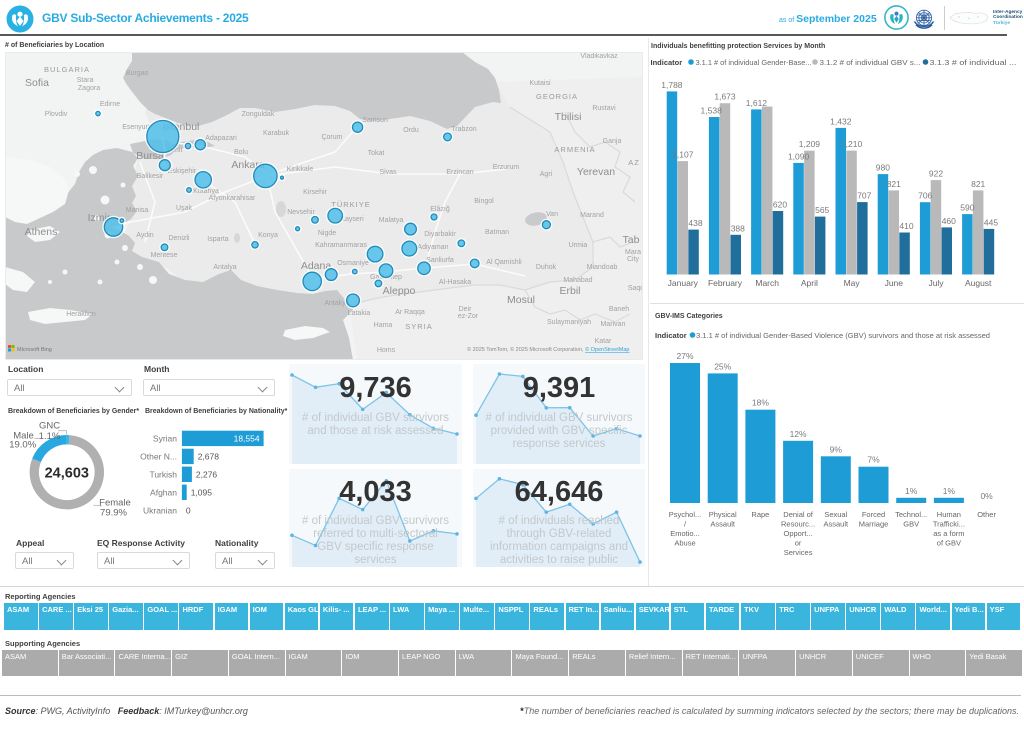 This screenshot has width=1024, height=730. I want to click on svg-text: Samsun, so click(375, 120).